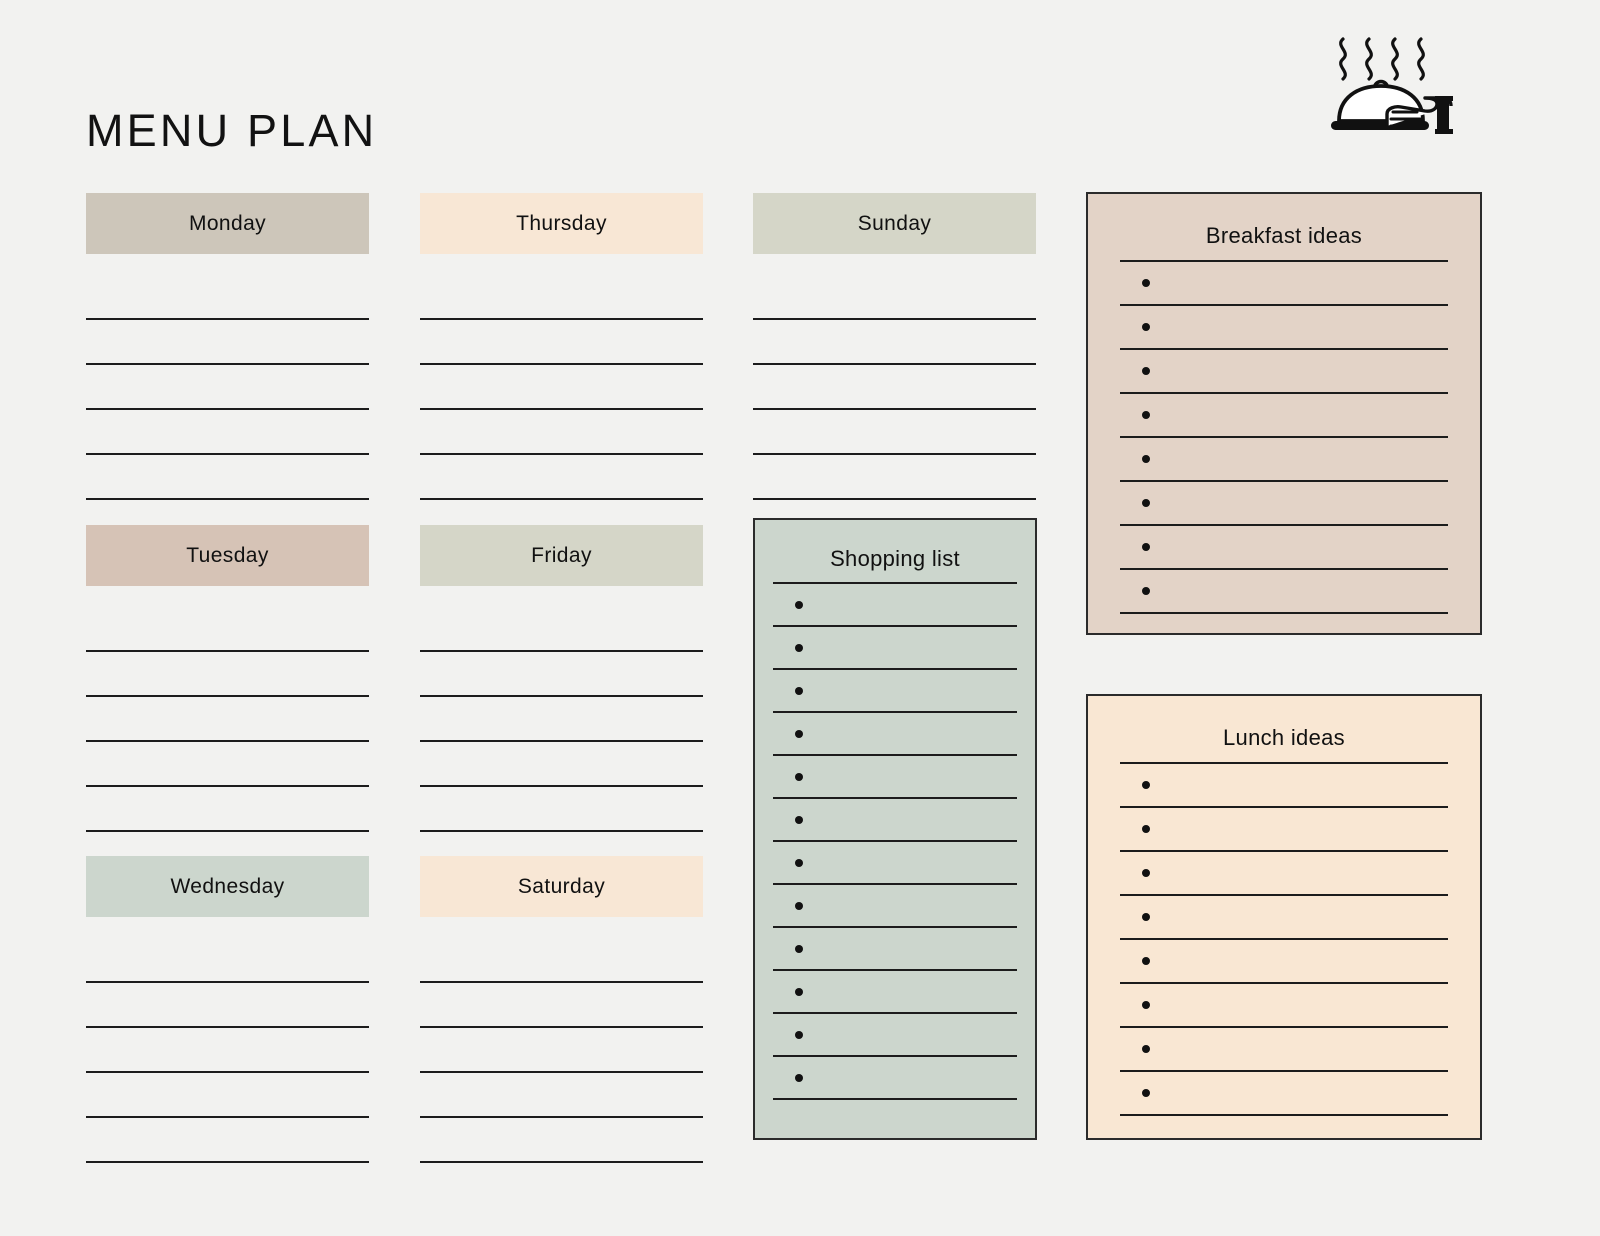 Image resolution: width=1600 pixels, height=1236 pixels. What do you see at coordinates (895, 558) in the screenshot?
I see `shopping-list-title: Shopping list` at bounding box center [895, 558].